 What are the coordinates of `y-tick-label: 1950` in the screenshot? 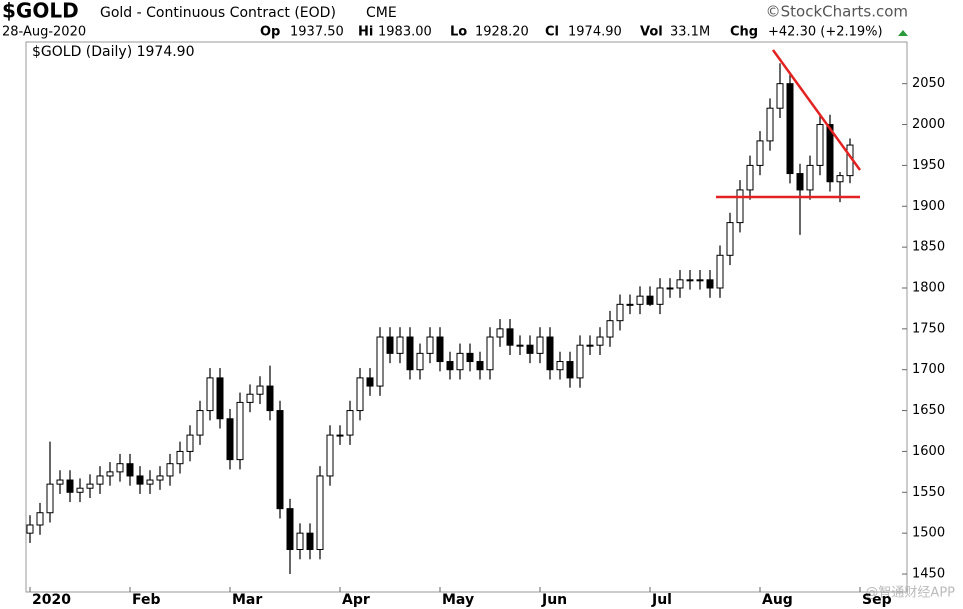 It's located at (928, 165).